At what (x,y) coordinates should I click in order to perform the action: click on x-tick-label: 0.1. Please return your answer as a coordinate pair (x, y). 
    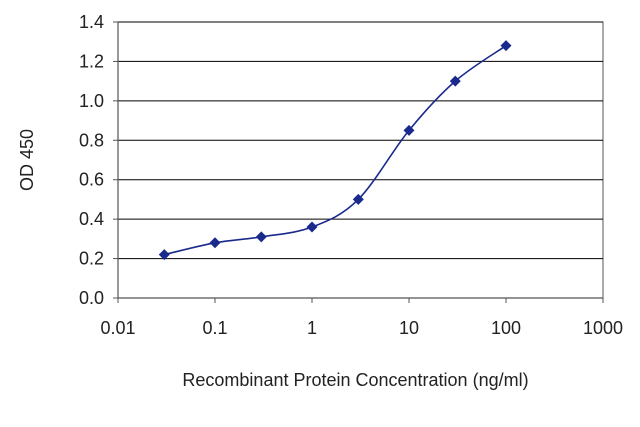
    Looking at the image, I should click on (214, 328).